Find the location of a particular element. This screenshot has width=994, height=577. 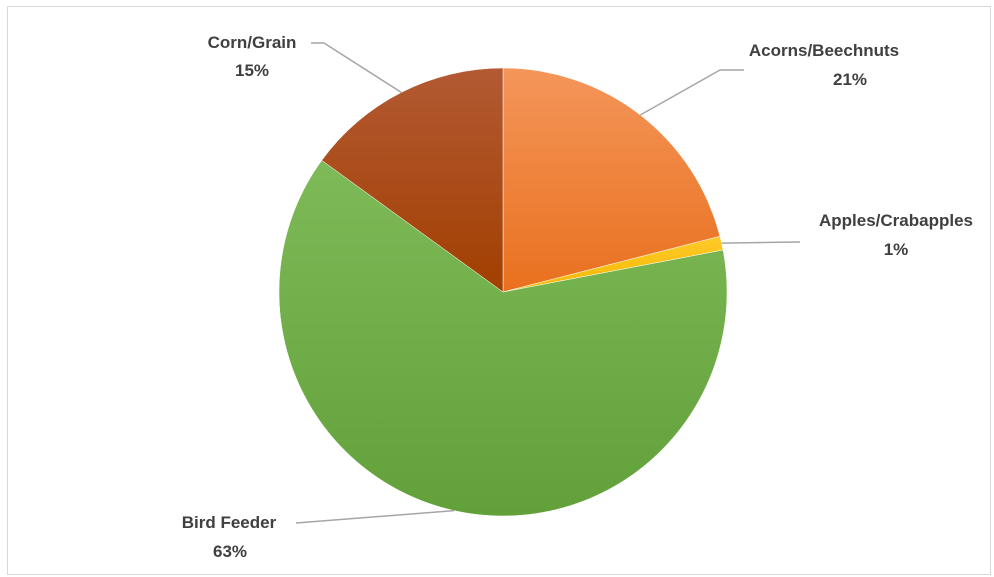

value-bird-feeder: 63% is located at coordinates (230, 551).